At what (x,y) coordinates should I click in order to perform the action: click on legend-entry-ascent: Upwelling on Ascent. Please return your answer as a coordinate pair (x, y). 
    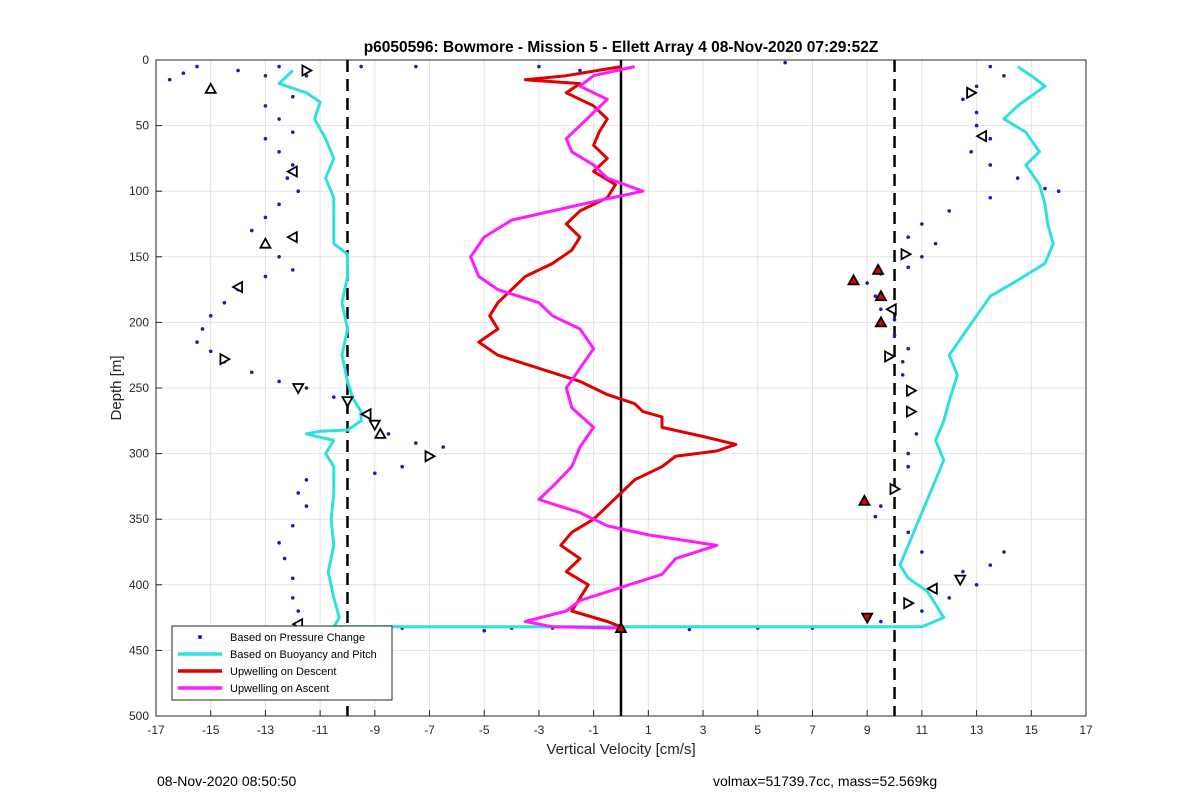
    Looking at the image, I should click on (253, 689).